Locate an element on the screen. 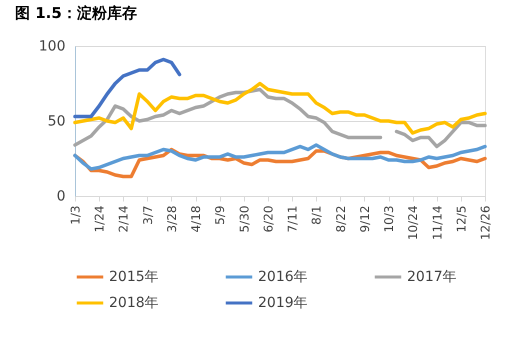 This screenshot has height=343, width=506. x-tick-label: 10/3 is located at coordinates (389, 219).